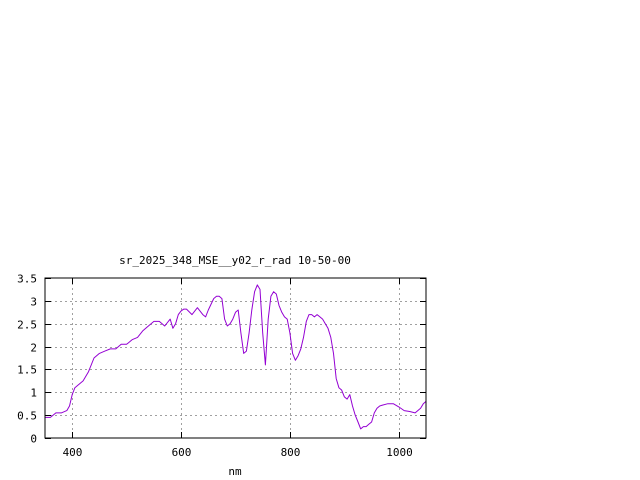  Describe the element at coordinates (33, 439) in the screenshot. I see `y-tick-label: 0` at that location.